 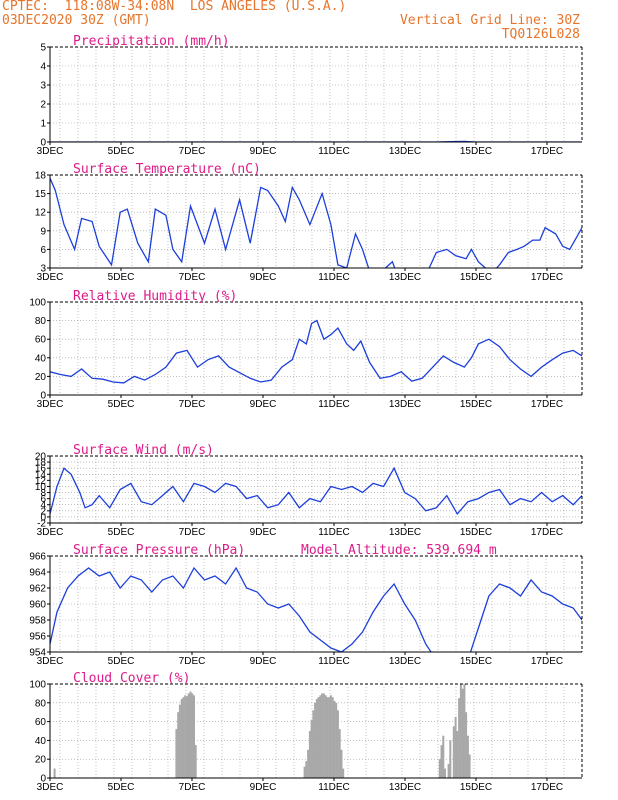 What do you see at coordinates (41, 524) in the screenshot?
I see `y-tick-label: -2` at bounding box center [41, 524].